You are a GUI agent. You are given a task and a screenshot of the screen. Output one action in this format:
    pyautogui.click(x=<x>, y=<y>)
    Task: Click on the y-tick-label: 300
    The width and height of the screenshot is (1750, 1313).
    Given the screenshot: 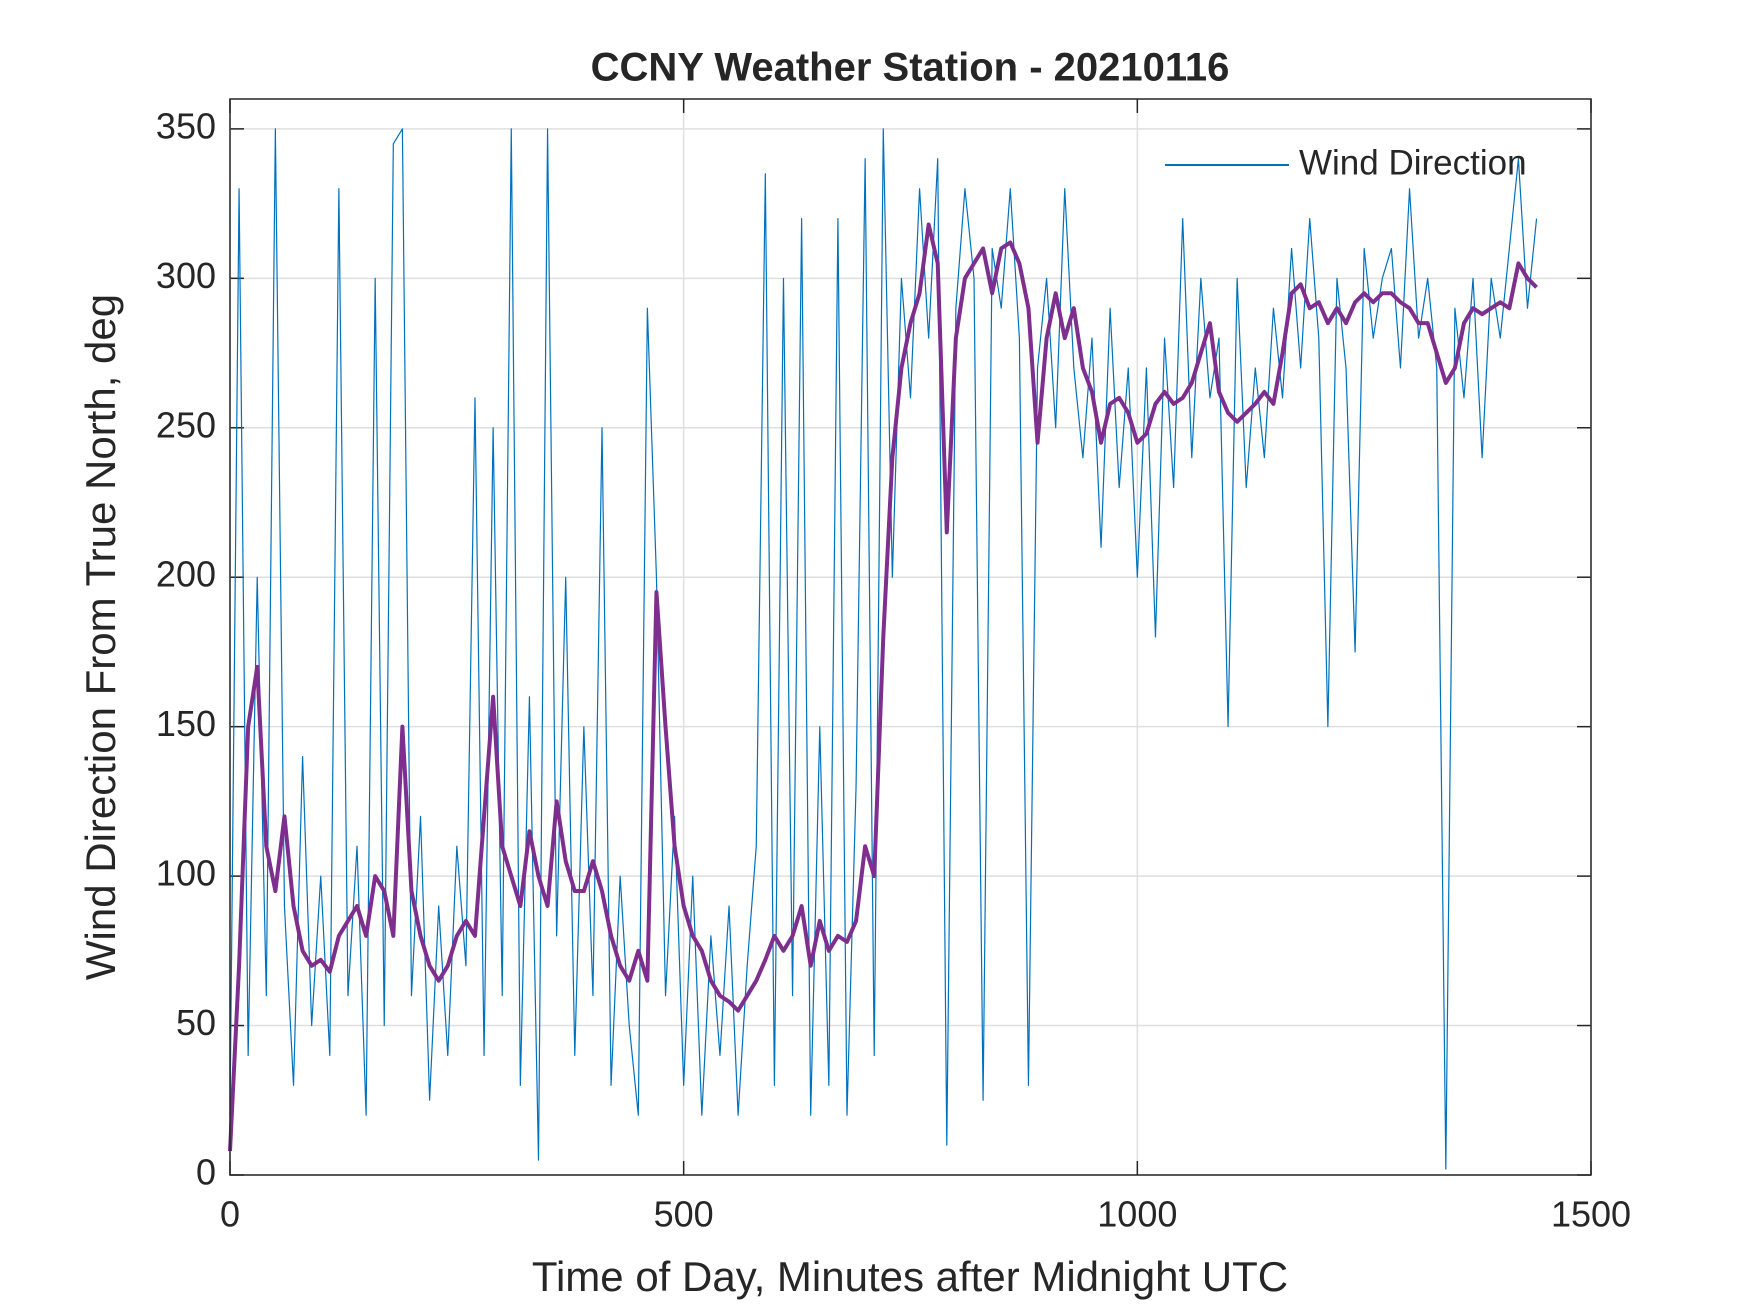 What is the action you would take?
    pyautogui.click(x=186, y=275)
    